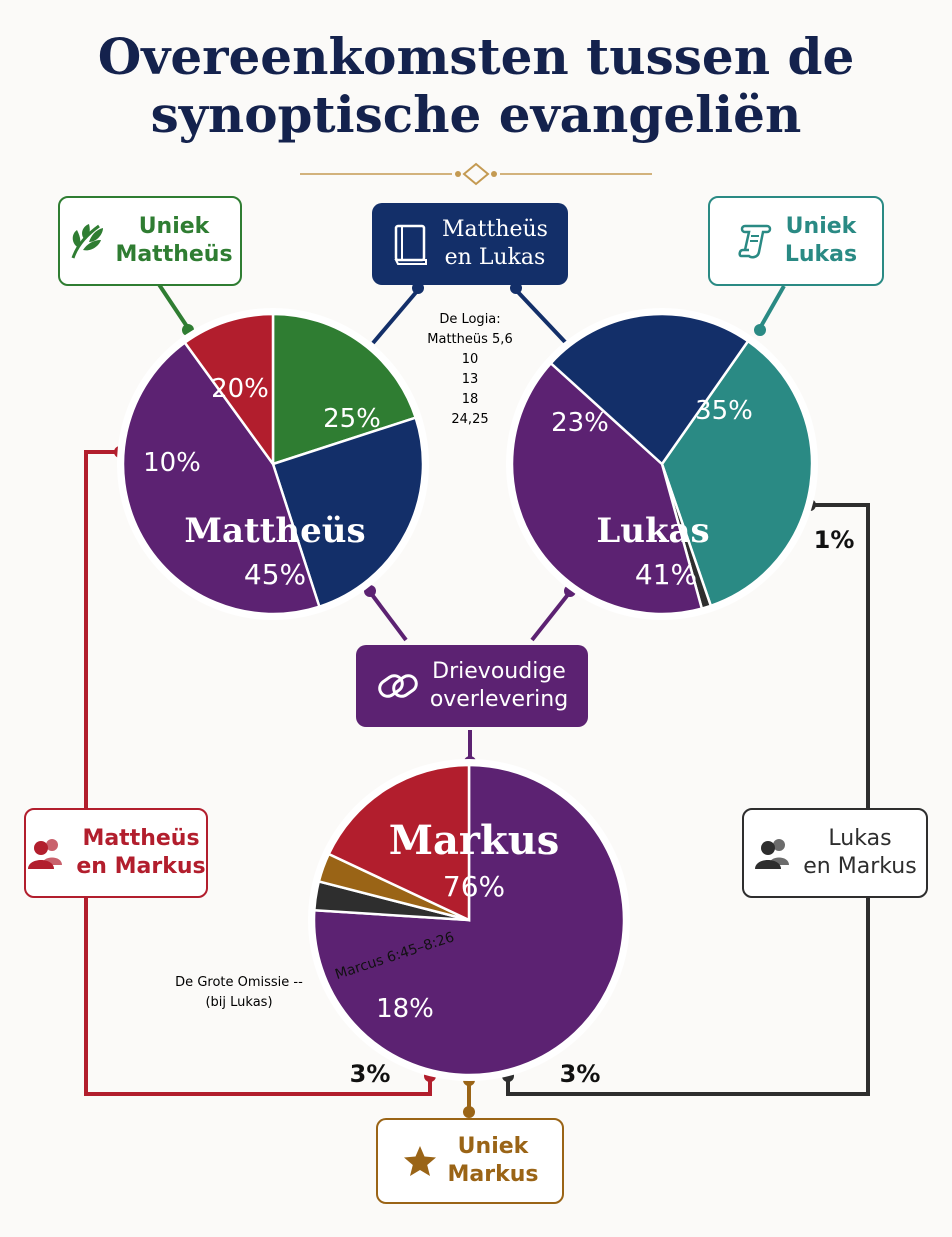  Describe the element at coordinates (398, 686) in the screenshot. I see `linked-rings-icon` at that location.